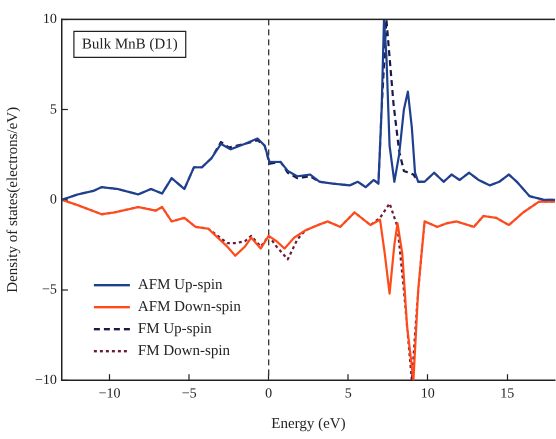 This screenshot has height=439, width=556. What do you see at coordinates (189, 394) in the screenshot?
I see `x-tick-label: −5` at bounding box center [189, 394].